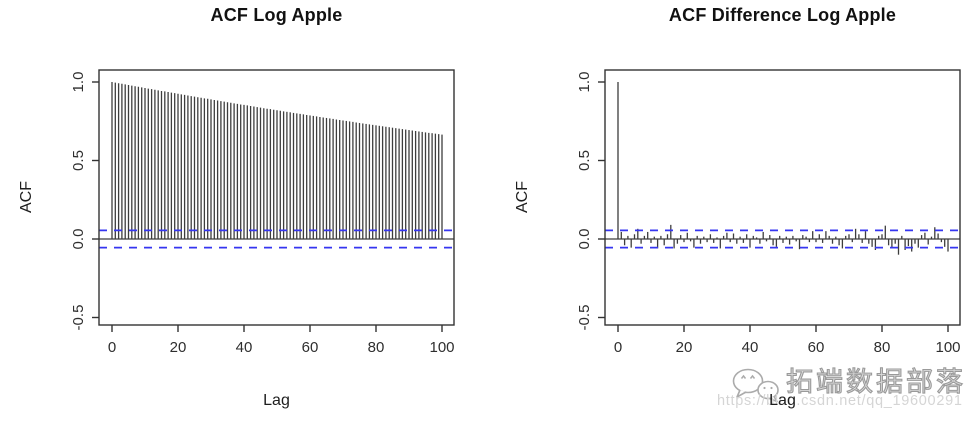 Image resolution: width=970 pixels, height=426 pixels. Describe the element at coordinates (782, 400) in the screenshot. I see `right-x-axis-label: Lag` at that location.